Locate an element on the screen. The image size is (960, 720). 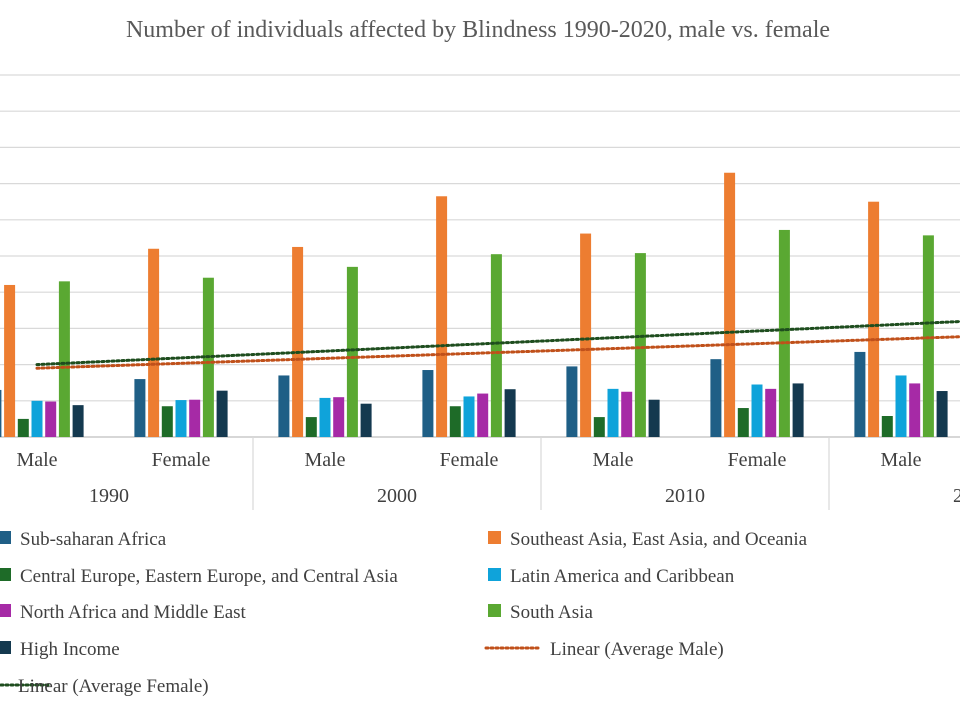
legend-label: Latin America and Caribbean is located at coordinates (622, 576).